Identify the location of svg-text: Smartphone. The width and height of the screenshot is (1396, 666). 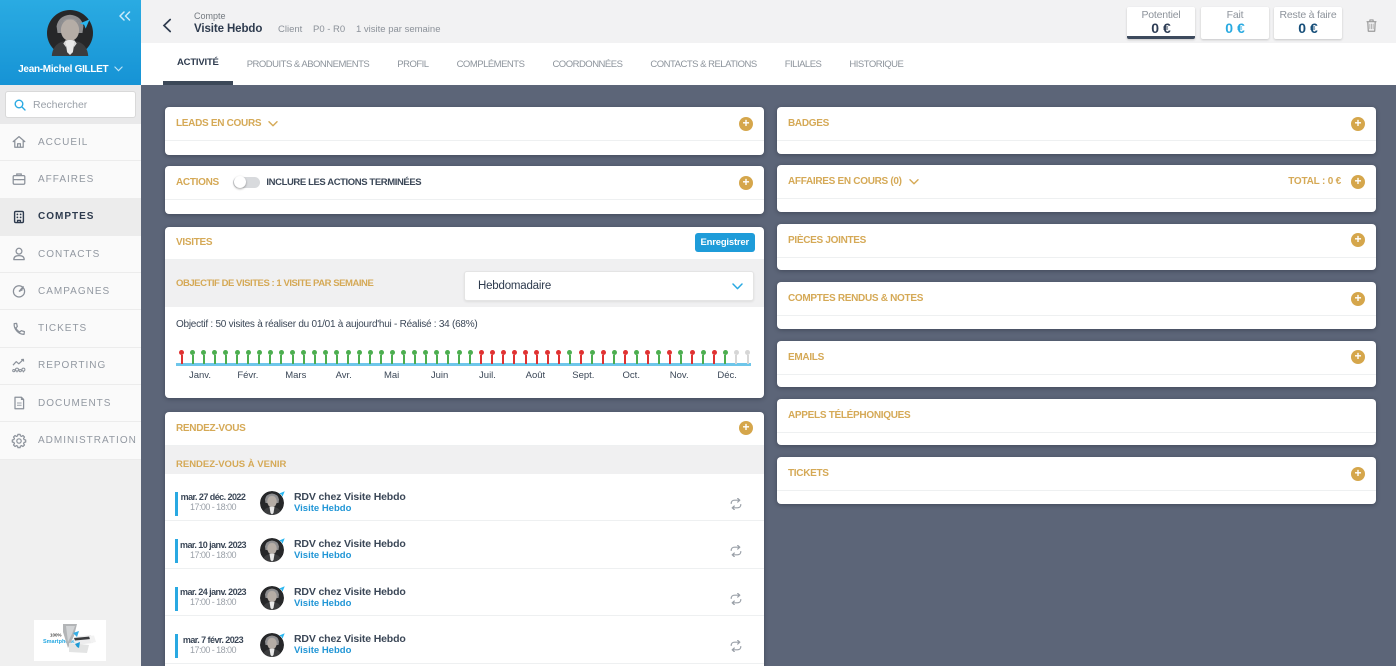
(59, 642).